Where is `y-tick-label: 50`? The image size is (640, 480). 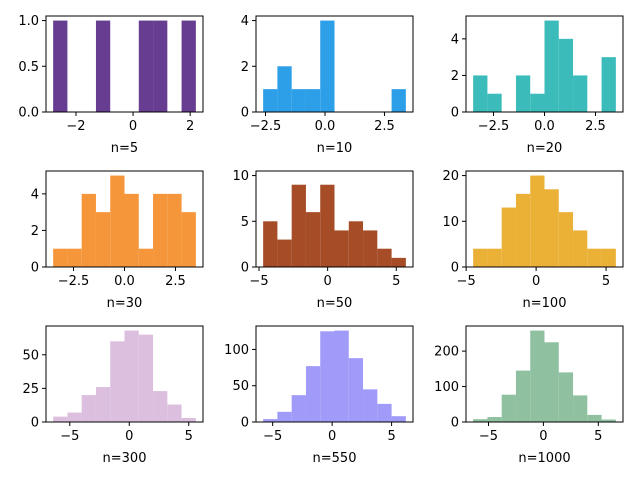 y-tick-label: 50 is located at coordinates (240, 386).